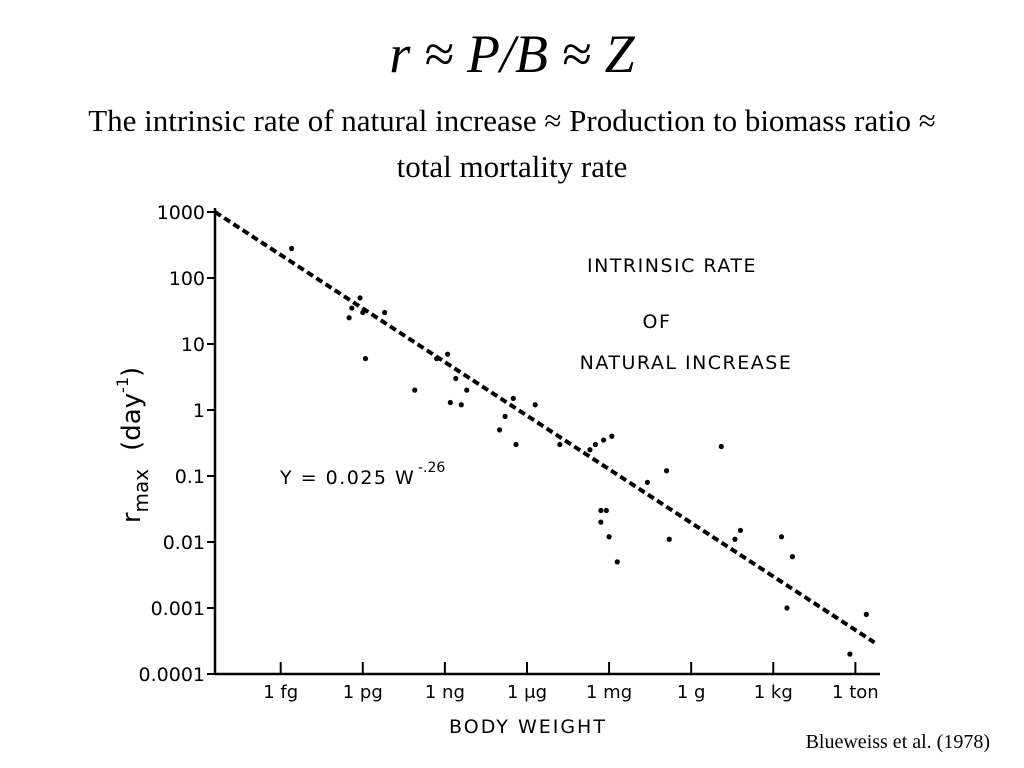  What do you see at coordinates (672, 266) in the screenshot?
I see `chart-title-line-1: INTRINSIC RATE` at bounding box center [672, 266].